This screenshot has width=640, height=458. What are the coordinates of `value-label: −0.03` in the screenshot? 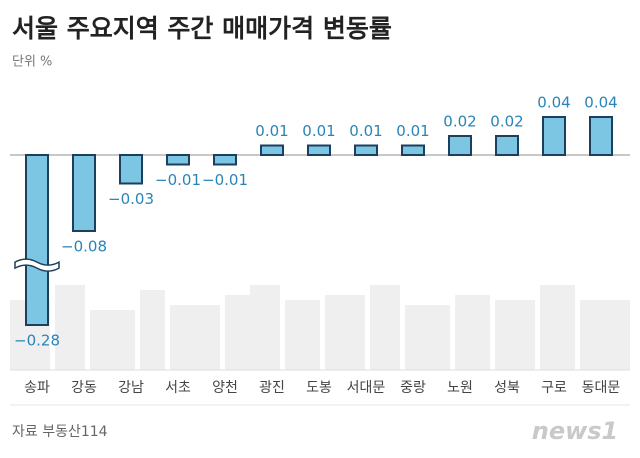 It's located at (131, 199).